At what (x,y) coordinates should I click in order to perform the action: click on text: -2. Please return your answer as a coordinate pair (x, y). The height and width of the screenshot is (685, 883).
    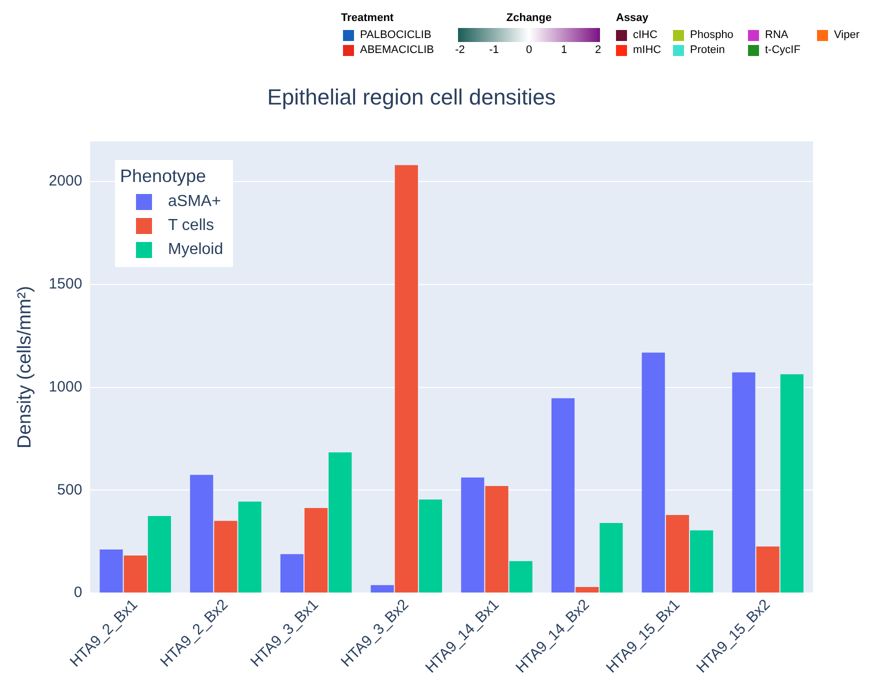
    Looking at the image, I should click on (460, 50).